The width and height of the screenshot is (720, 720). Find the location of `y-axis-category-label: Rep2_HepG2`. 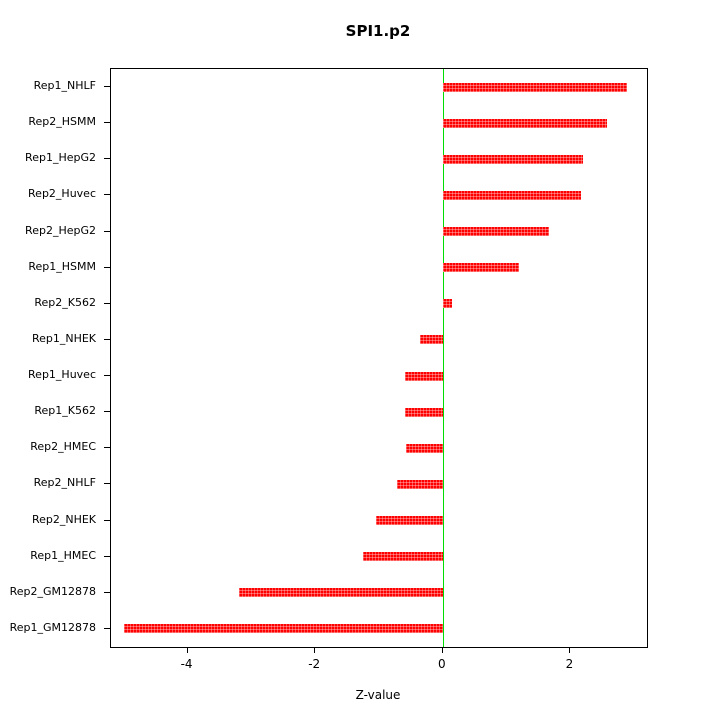

y-axis-category-label: Rep2_HepG2 is located at coordinates (60, 230).